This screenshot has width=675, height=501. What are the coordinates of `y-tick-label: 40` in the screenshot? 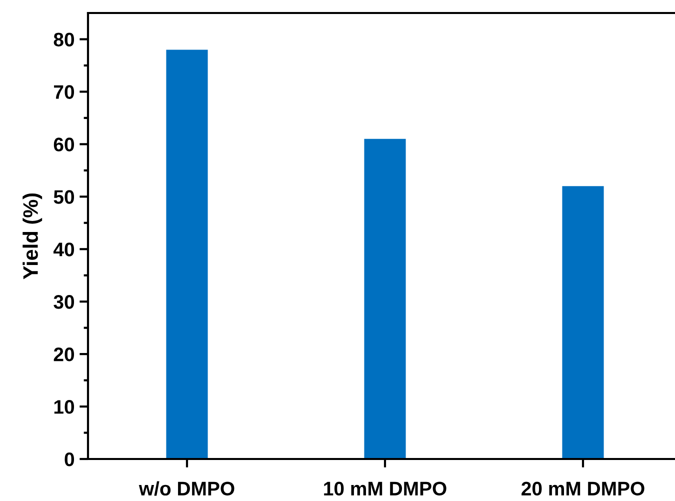 It's located at (63, 249).